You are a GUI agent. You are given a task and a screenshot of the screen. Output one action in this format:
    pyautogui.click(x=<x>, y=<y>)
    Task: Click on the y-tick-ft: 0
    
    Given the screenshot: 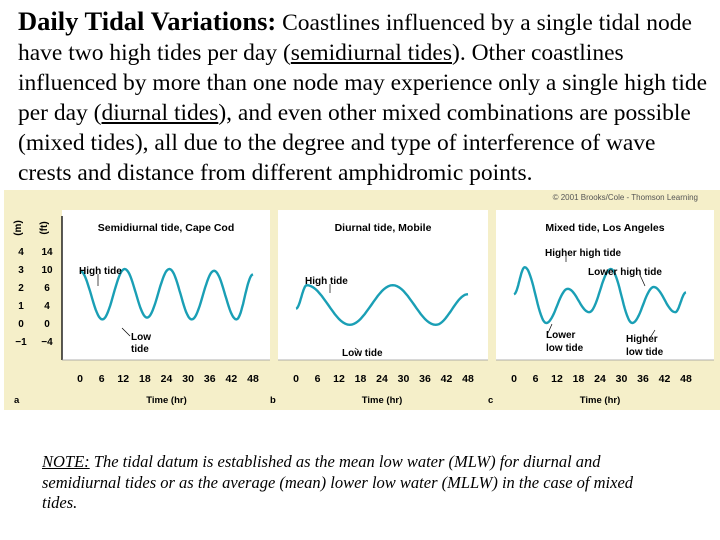 What is the action you would take?
    pyautogui.click(x=47, y=324)
    